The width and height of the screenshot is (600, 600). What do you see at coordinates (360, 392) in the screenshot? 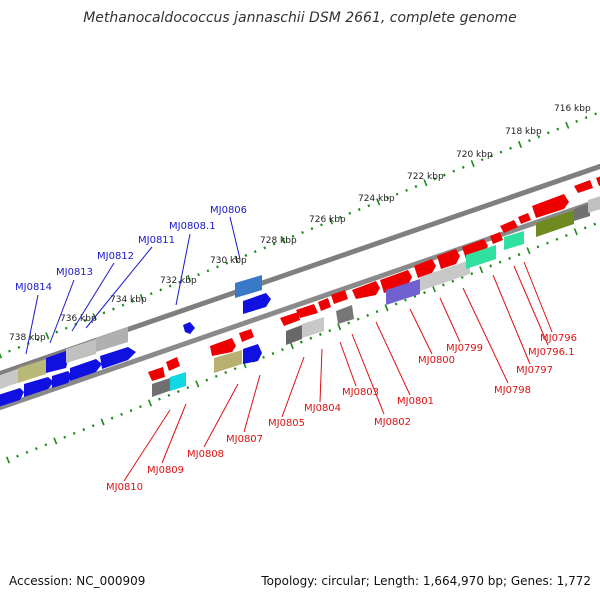
I see `gene-label: MJ0803` at bounding box center [360, 392].